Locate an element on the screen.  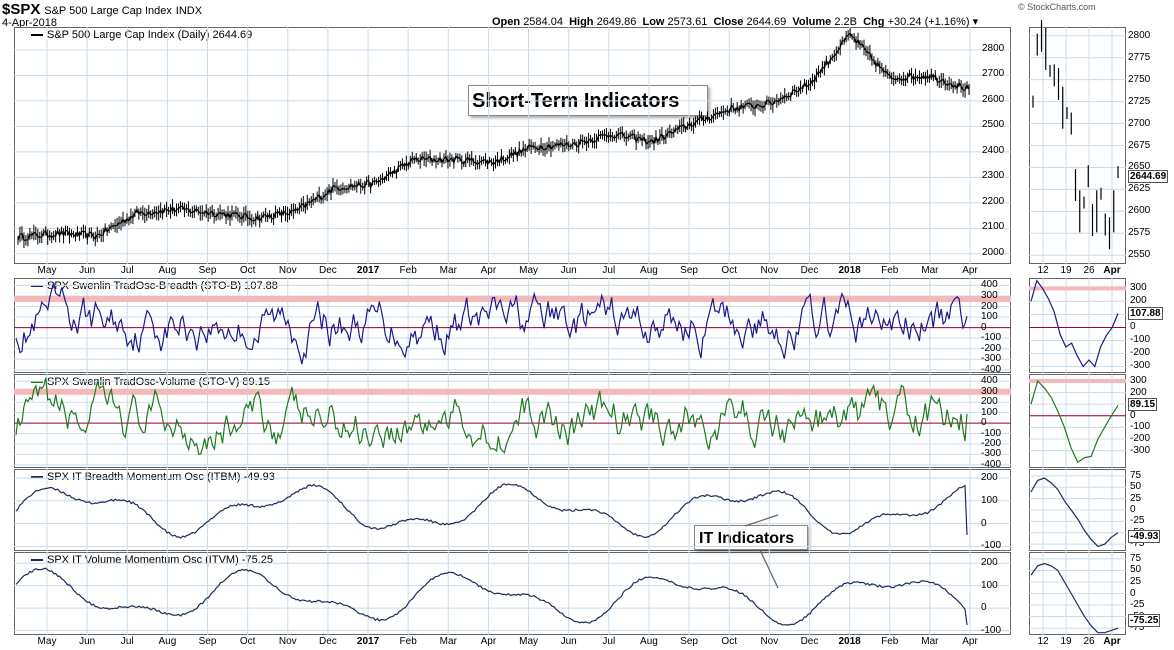
chg-value: +30.24 (+1.16%) is located at coordinates (928, 22).